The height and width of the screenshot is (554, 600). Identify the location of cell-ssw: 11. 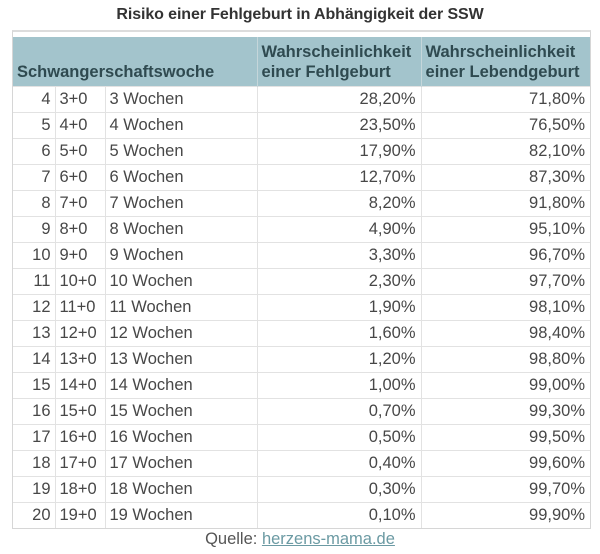
(34, 281).